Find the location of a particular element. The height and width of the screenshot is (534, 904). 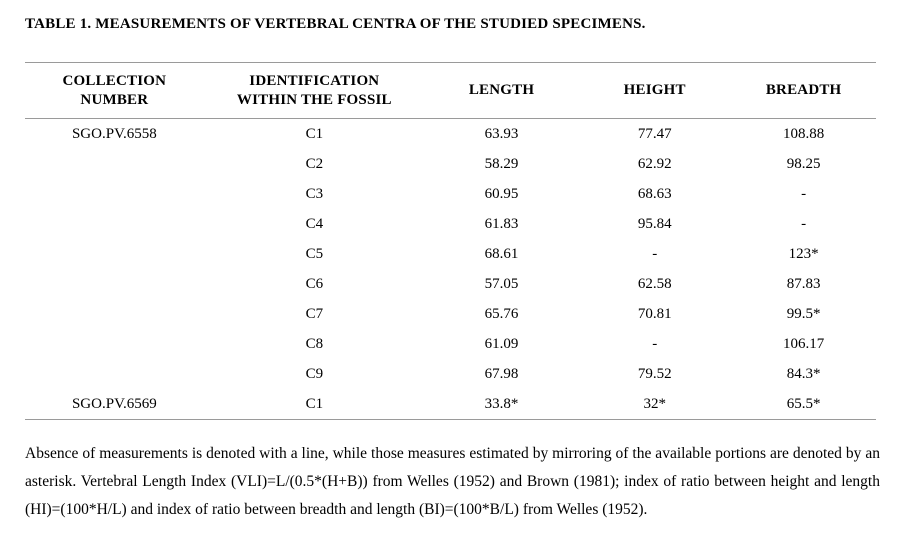

table-cell: C3 is located at coordinates (314, 193).